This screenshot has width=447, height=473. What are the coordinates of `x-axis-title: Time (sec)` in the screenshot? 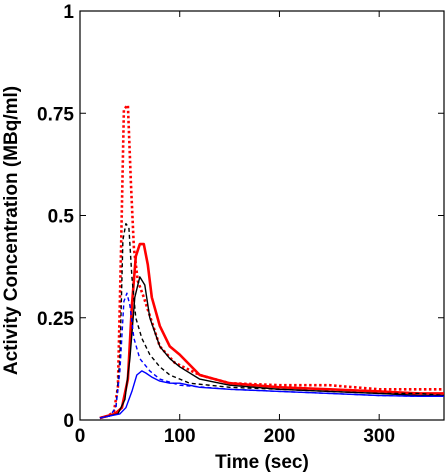 It's located at (262, 462).